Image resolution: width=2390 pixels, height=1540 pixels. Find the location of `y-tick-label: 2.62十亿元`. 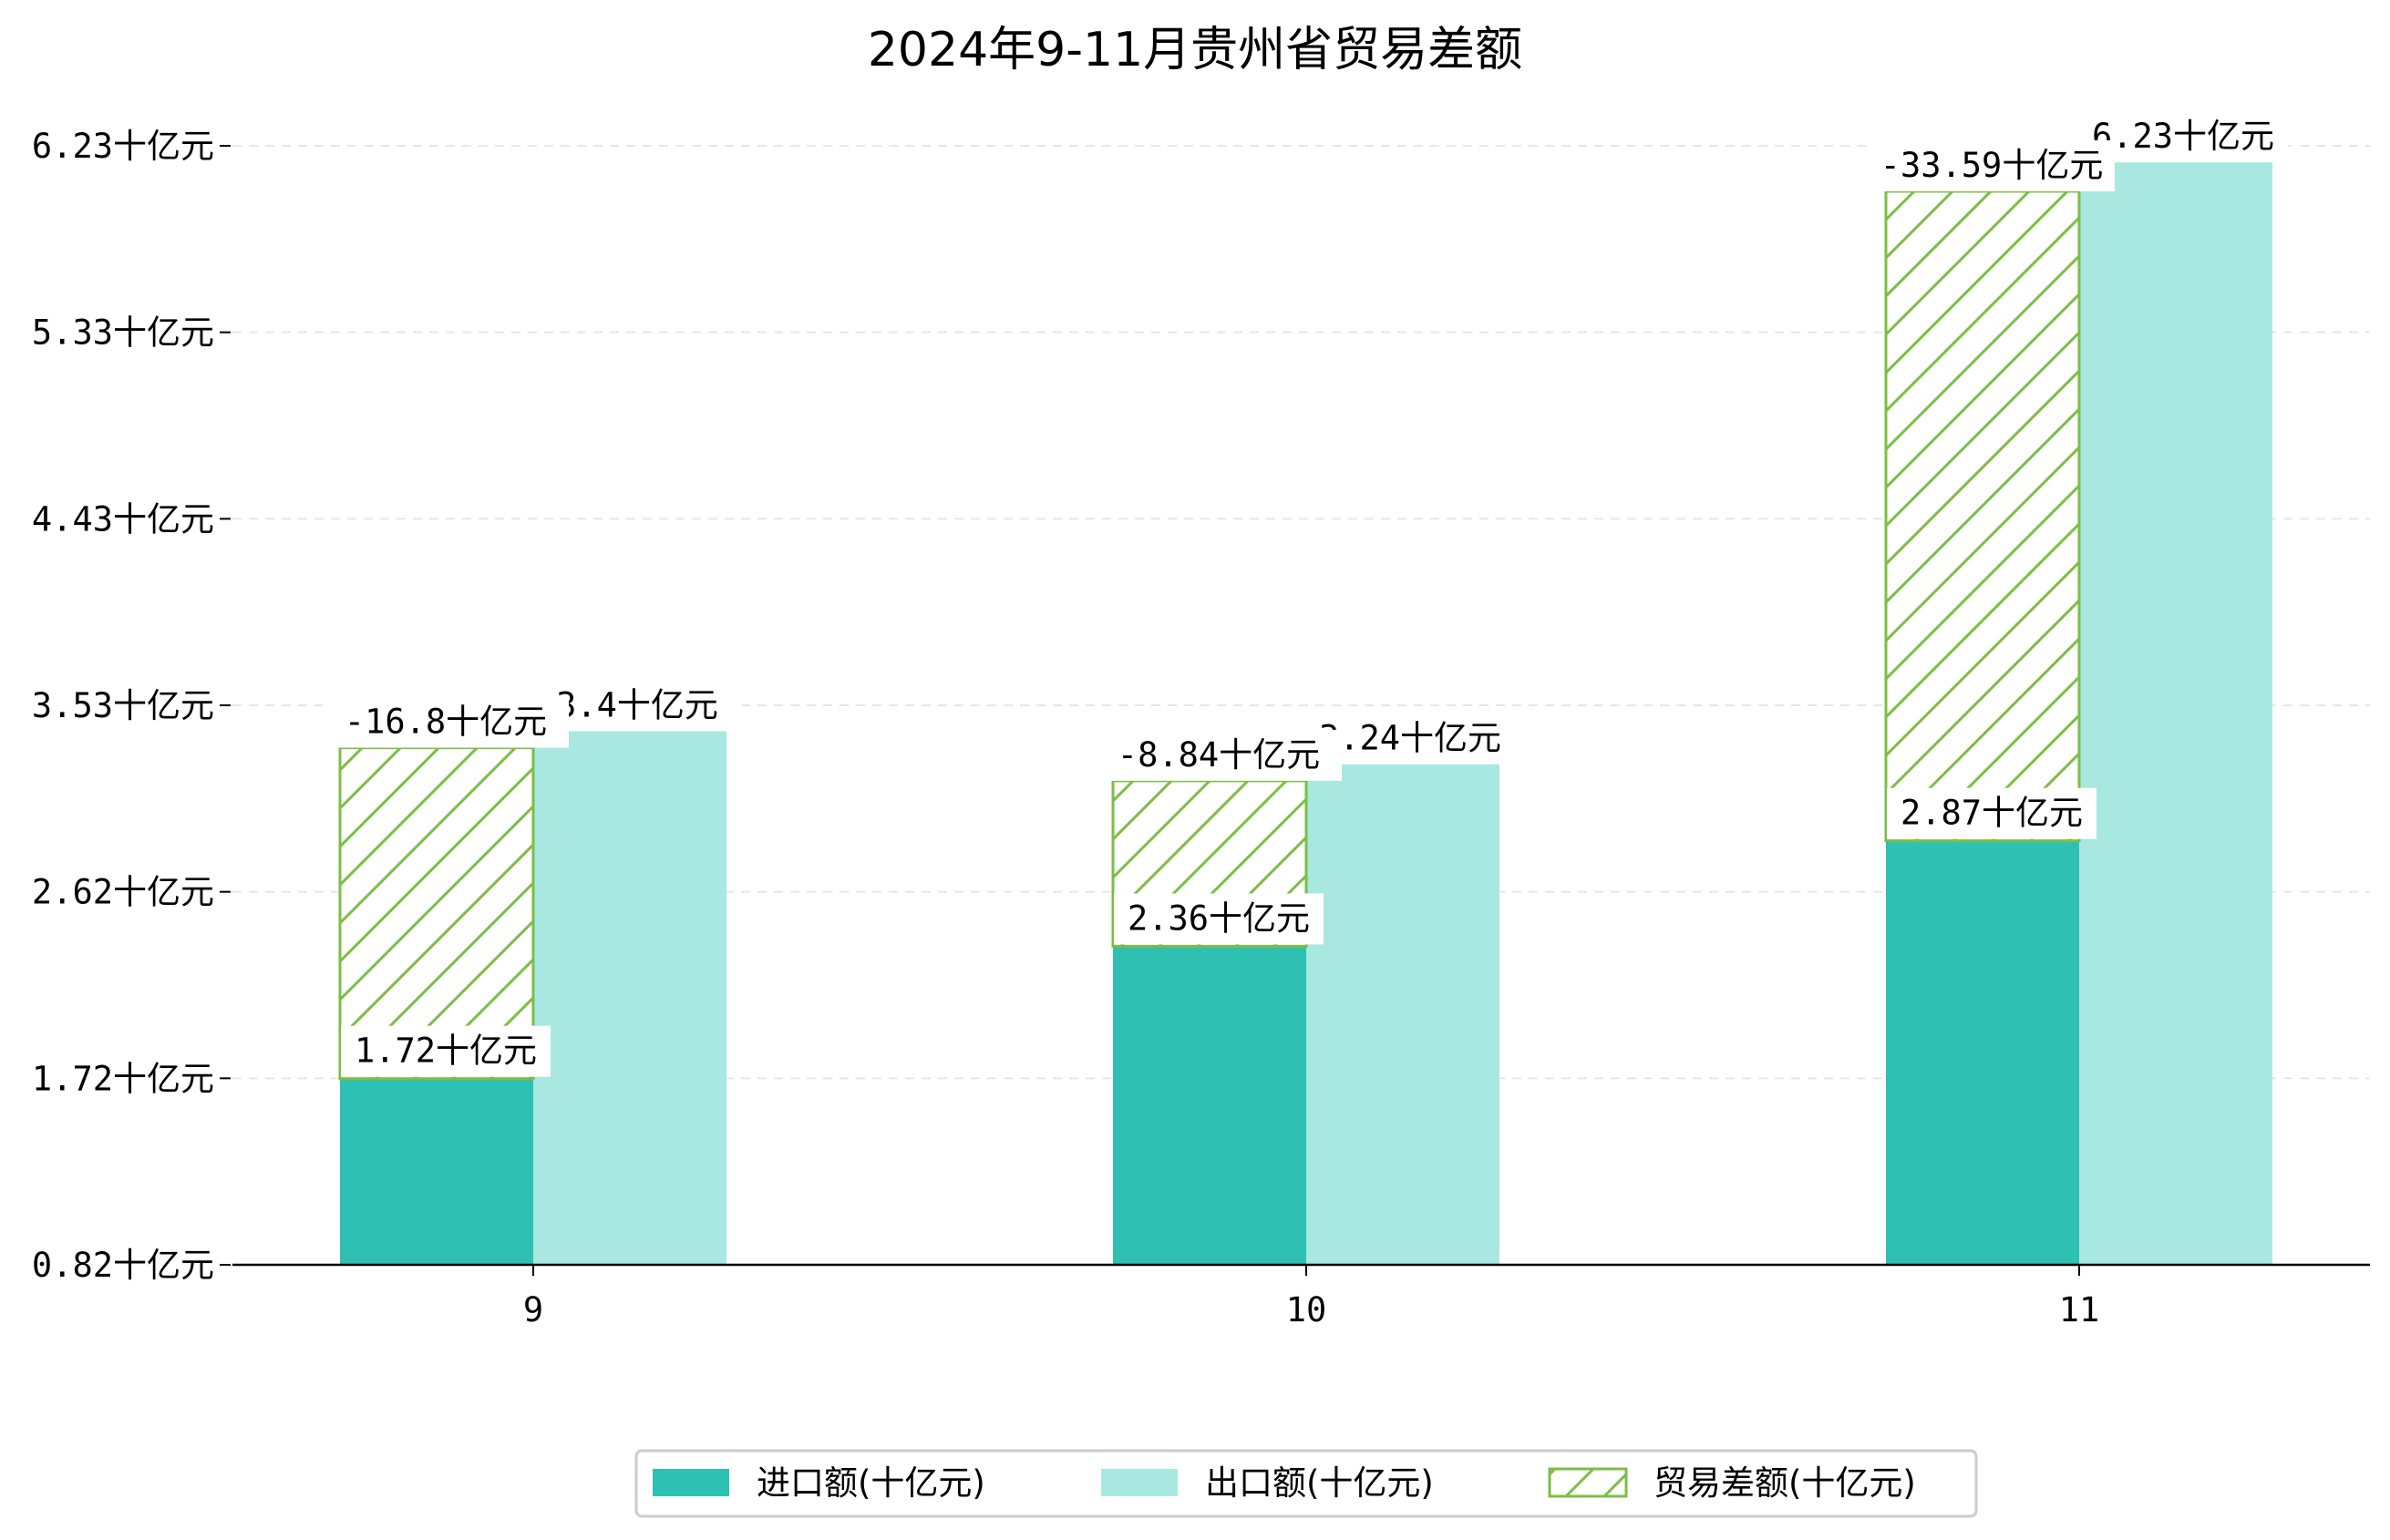

y-tick-label: 2.62十亿元 is located at coordinates (123, 892).